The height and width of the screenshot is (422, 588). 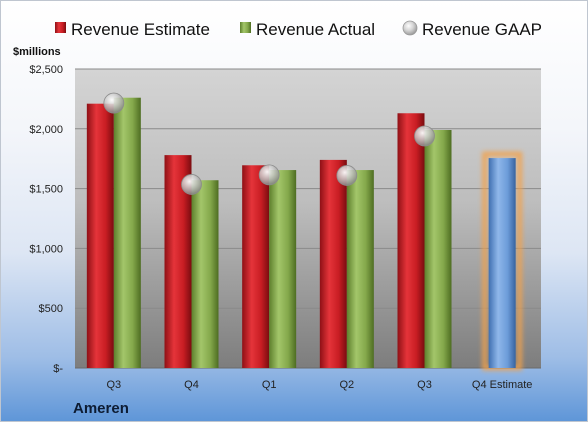 What do you see at coordinates (245, 27) in the screenshot?
I see `legend-swatch-revenue-actual` at bounding box center [245, 27].